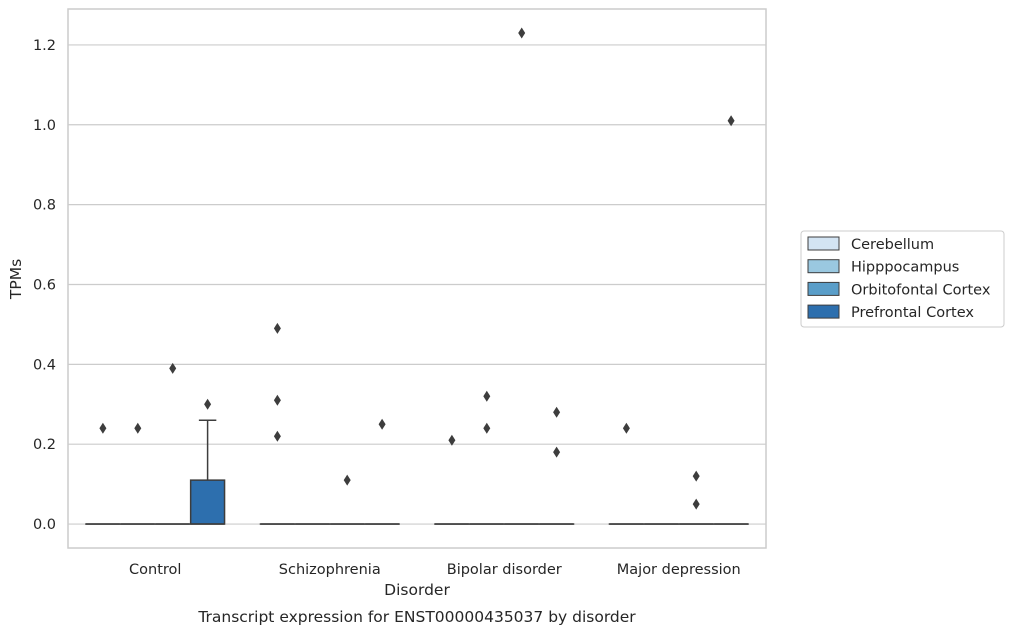 The image size is (1014, 634). What do you see at coordinates (912, 313) in the screenshot?
I see `legend-label: Prefrontal Cortex` at bounding box center [912, 313].